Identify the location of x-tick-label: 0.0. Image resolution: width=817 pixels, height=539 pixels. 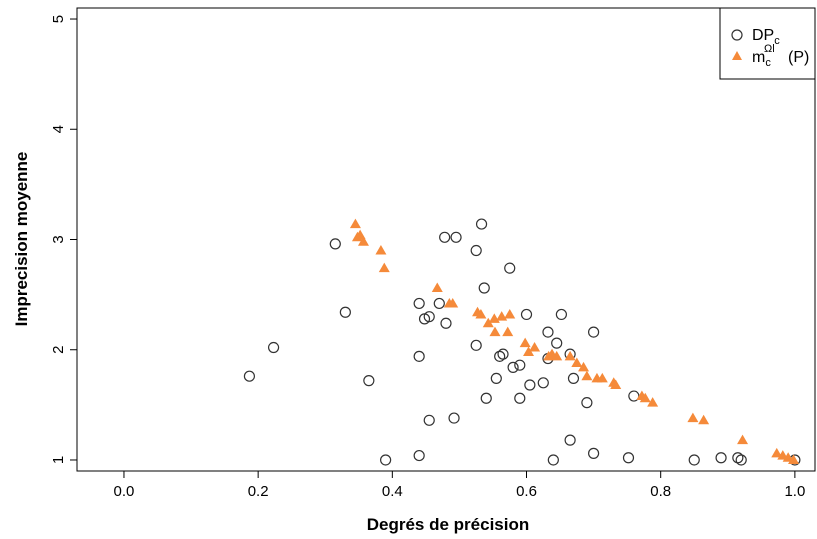
(124, 491).